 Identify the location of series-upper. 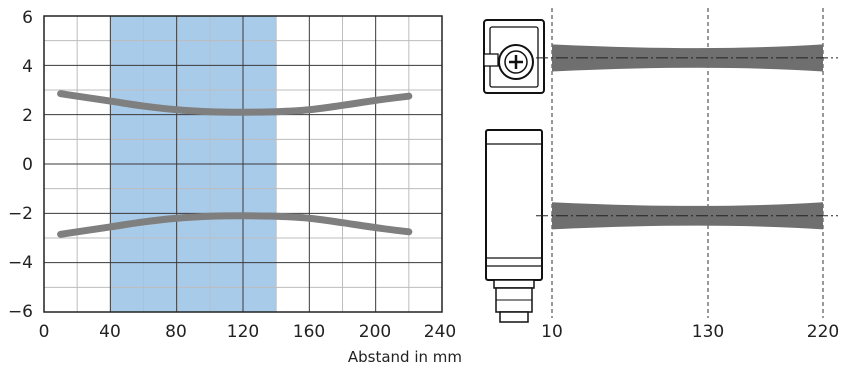
(235, 103).